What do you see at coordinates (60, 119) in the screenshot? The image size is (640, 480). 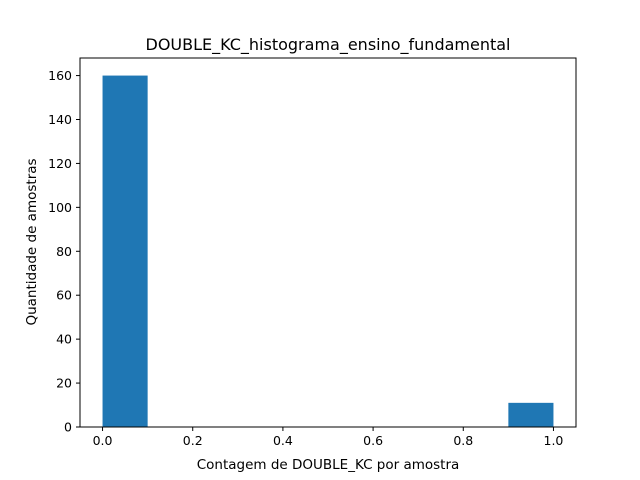 I see `y-tick-label: 140` at bounding box center [60, 119].